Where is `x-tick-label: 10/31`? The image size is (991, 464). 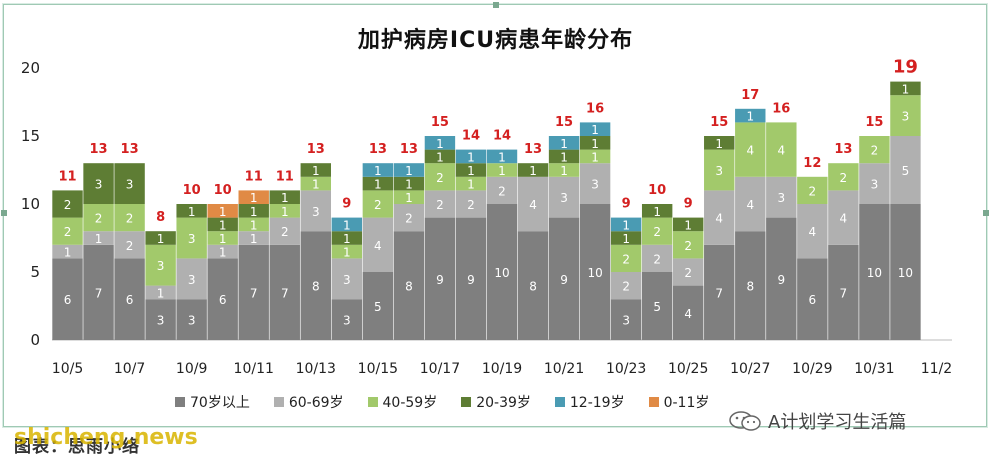 x-tick-label: 10/31 is located at coordinates (874, 369).